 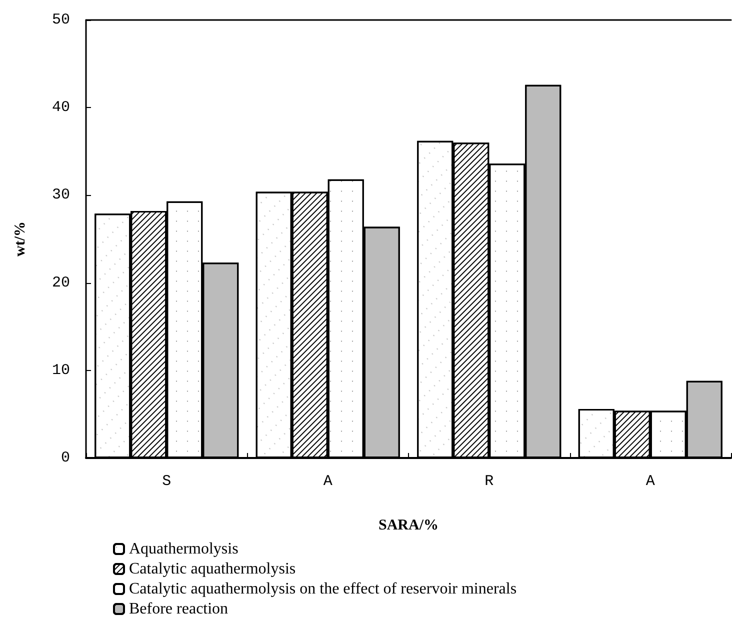 What do you see at coordinates (65, 458) in the screenshot?
I see `y-tick-label: 0` at bounding box center [65, 458].